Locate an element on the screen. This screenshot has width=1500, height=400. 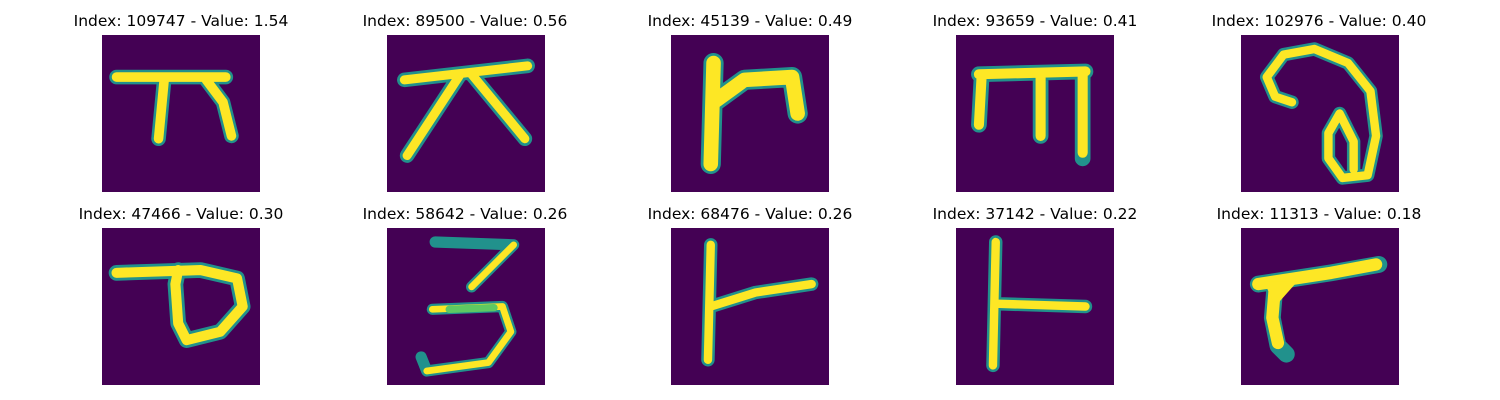
tile-title: Index: 47466 - Value: 0.30 is located at coordinates (181, 214).